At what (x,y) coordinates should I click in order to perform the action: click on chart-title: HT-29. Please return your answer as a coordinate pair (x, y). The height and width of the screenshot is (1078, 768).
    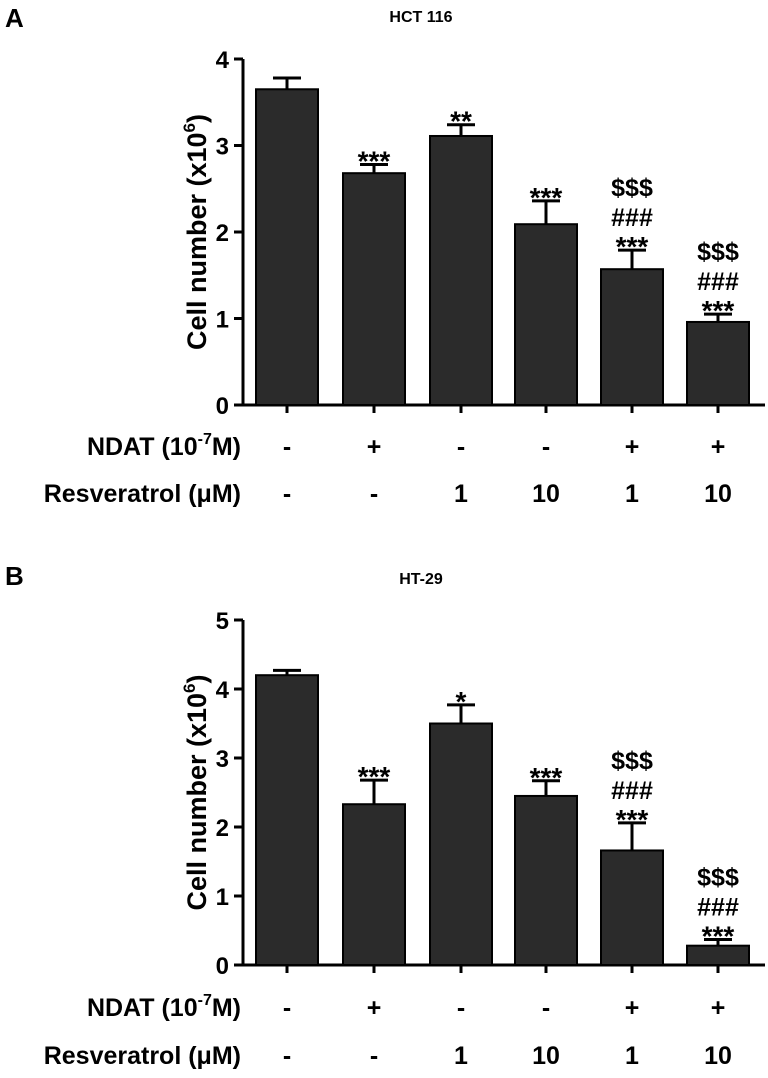
    Looking at the image, I should click on (421, 579).